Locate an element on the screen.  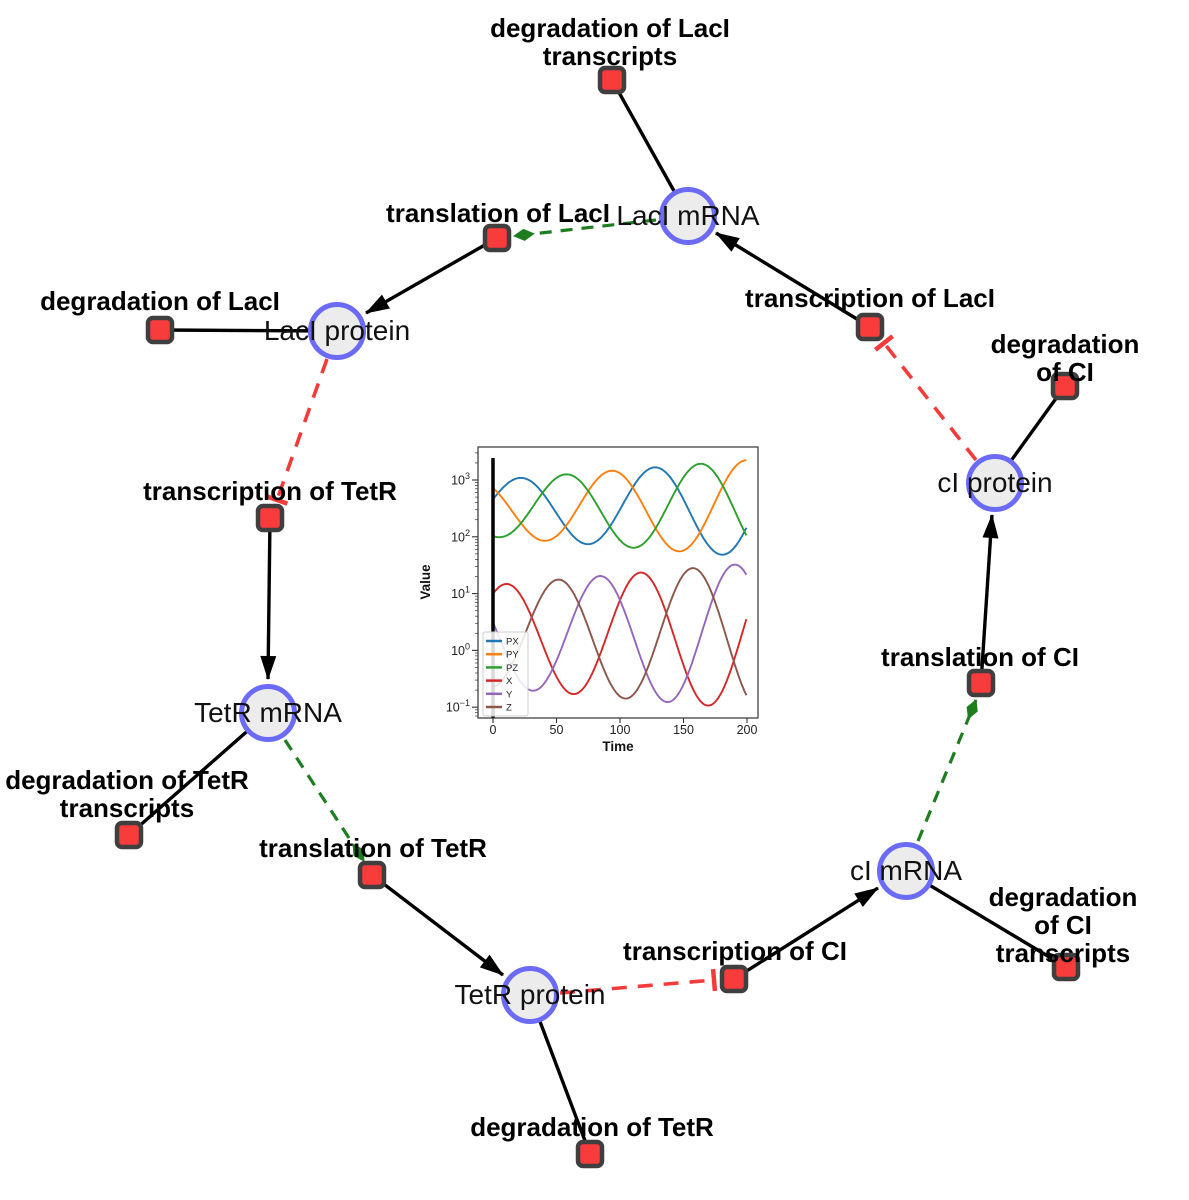
reaction-node-degradation-of-cI-transcripts is located at coordinates (1066, 967).